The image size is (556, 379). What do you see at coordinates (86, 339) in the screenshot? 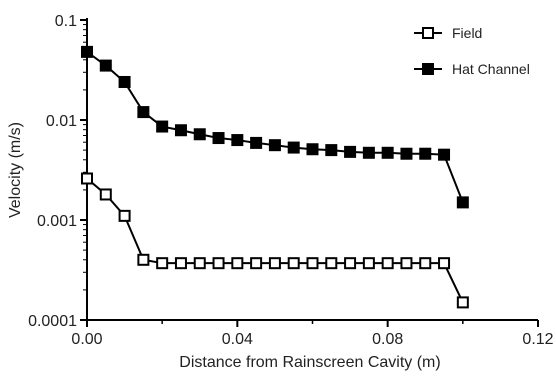
I see `x-tick-label: 0.00` at bounding box center [86, 339].